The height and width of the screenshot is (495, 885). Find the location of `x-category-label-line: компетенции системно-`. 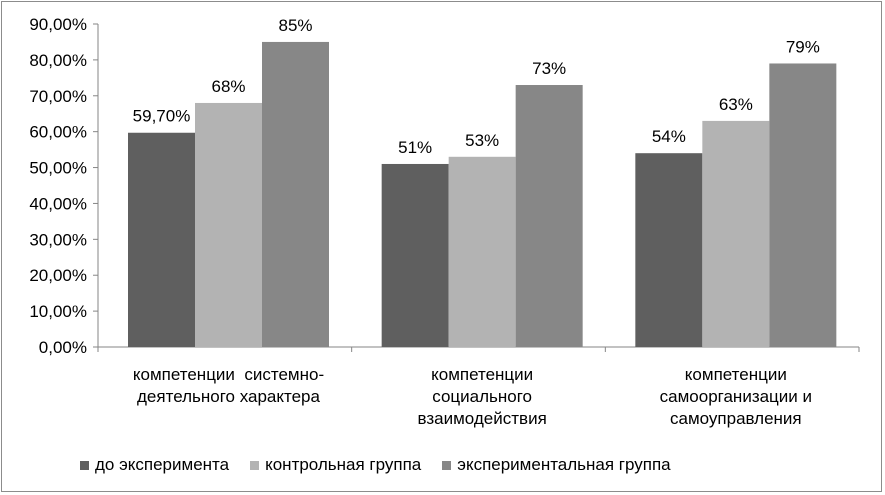

x-category-label-line: компетенции системно- is located at coordinates (228, 374).